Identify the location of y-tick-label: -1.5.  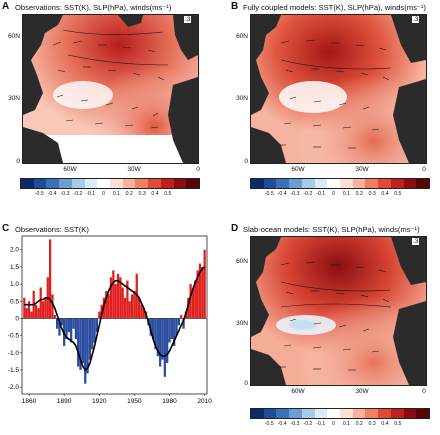
(14, 370).